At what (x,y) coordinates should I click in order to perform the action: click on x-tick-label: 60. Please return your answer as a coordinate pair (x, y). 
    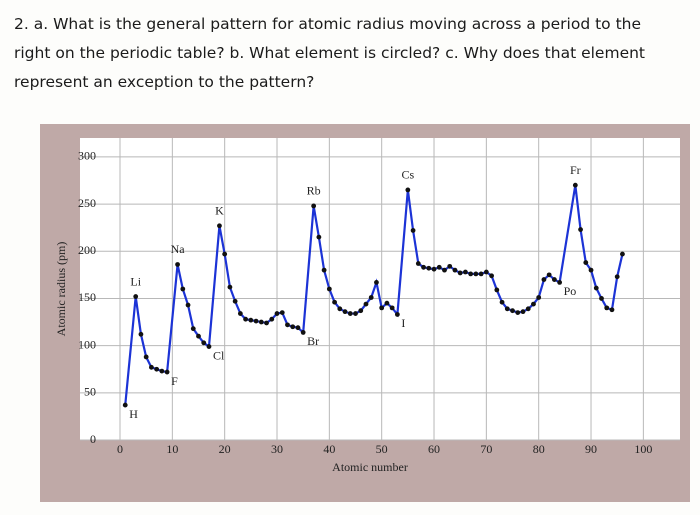
    Looking at the image, I should click on (434, 449).